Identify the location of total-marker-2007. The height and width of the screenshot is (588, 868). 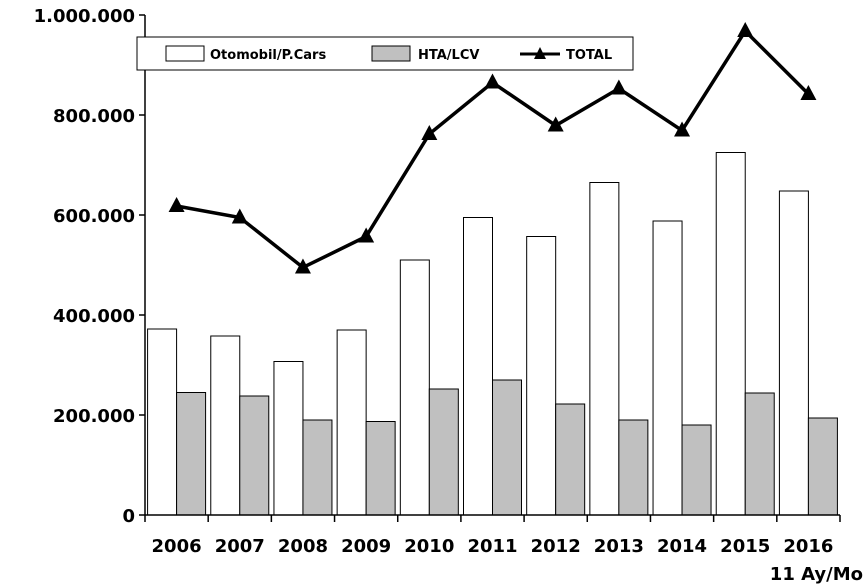
(239, 216).